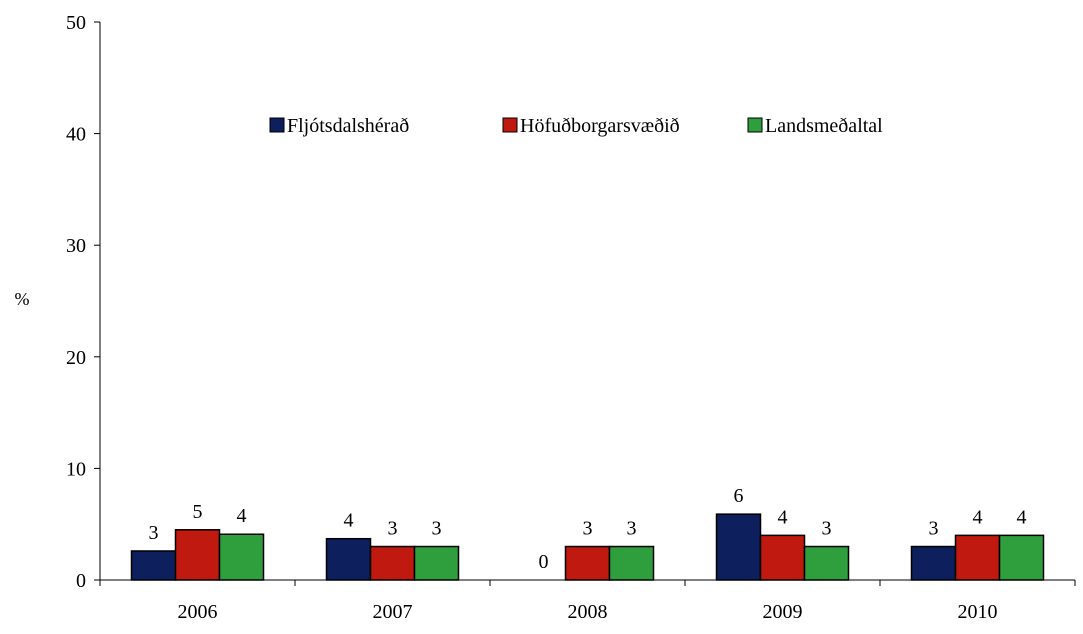  I want to click on bars, so click(587, 547).